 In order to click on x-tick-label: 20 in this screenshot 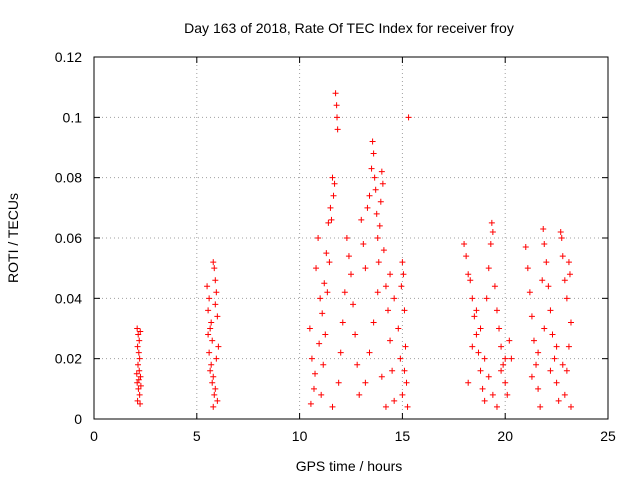, I will do `click(505, 436)`.